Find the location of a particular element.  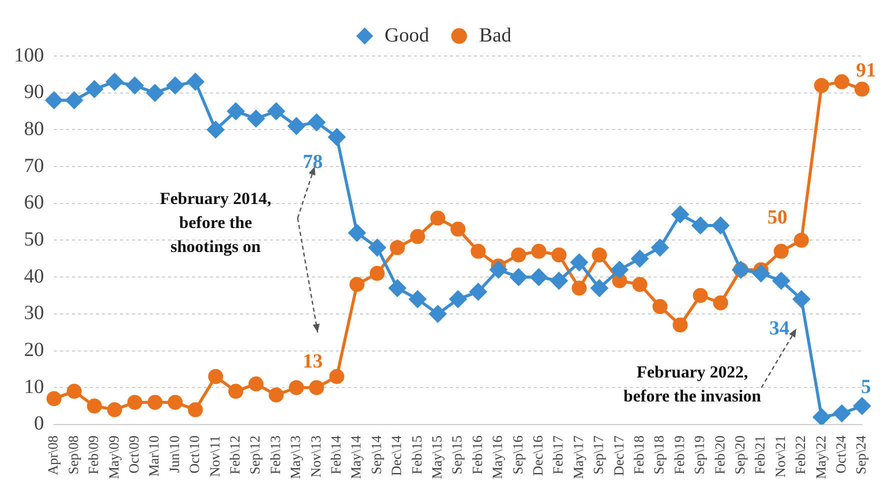

x-tick-label: Feb\20 is located at coordinates (720, 454).